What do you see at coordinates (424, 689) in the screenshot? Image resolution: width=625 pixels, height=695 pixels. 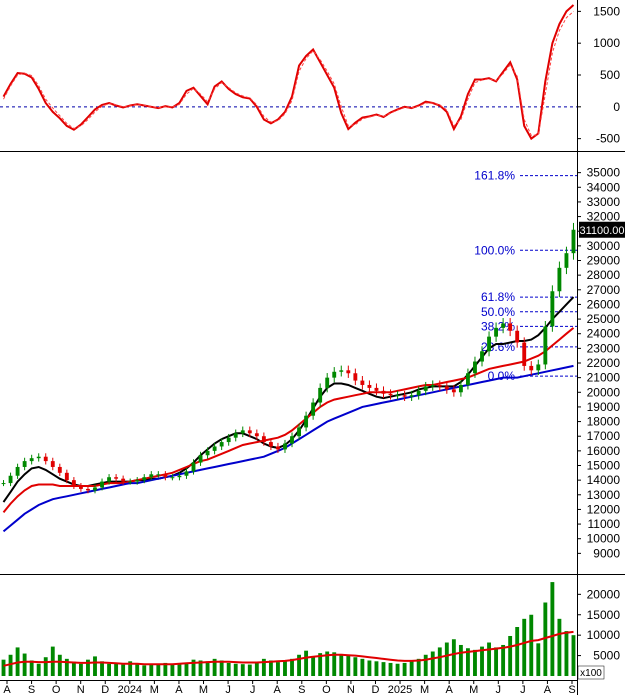 I see `x-tick-label: M` at bounding box center [424, 689].